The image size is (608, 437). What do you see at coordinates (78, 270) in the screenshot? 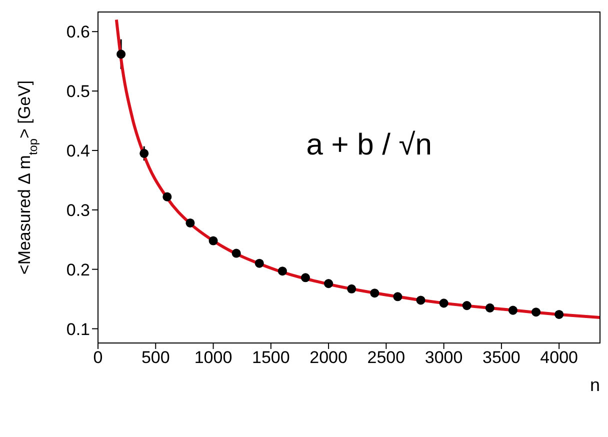
I see `y-tick-label: 0.2` at bounding box center [78, 270].